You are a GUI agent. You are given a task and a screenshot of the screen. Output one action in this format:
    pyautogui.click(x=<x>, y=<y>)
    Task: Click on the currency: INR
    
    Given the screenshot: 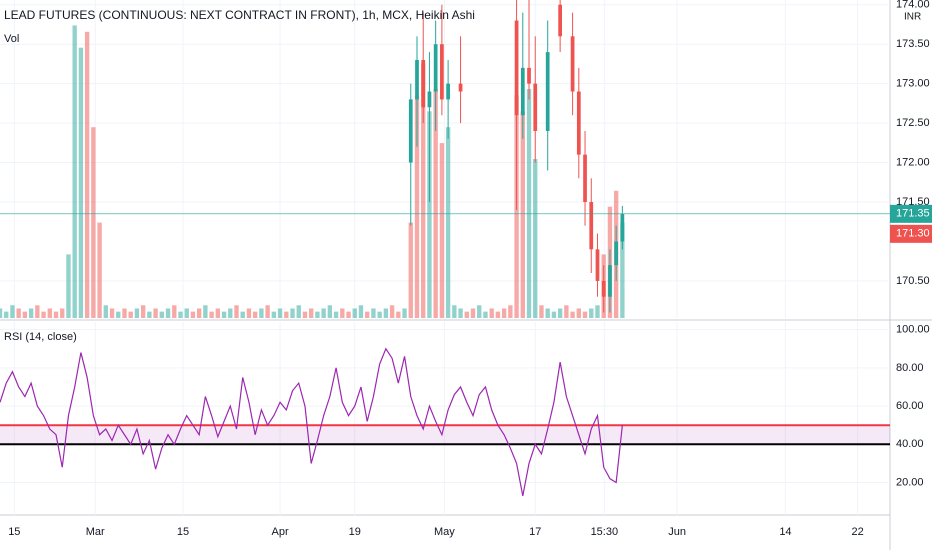 What is the action you would take?
    pyautogui.click(x=912, y=17)
    